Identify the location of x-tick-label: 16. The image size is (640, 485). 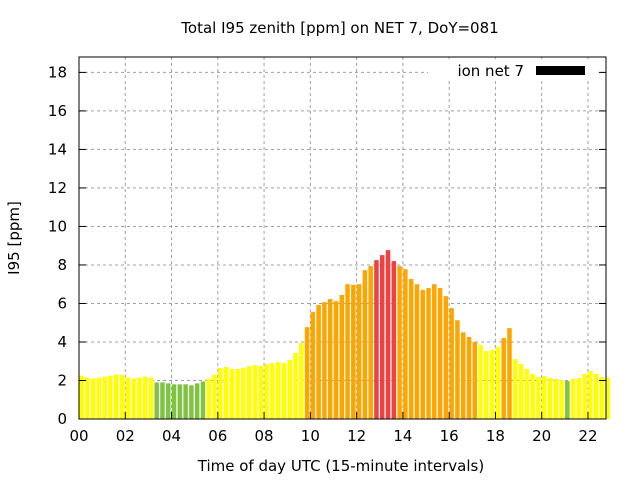
(449, 436).